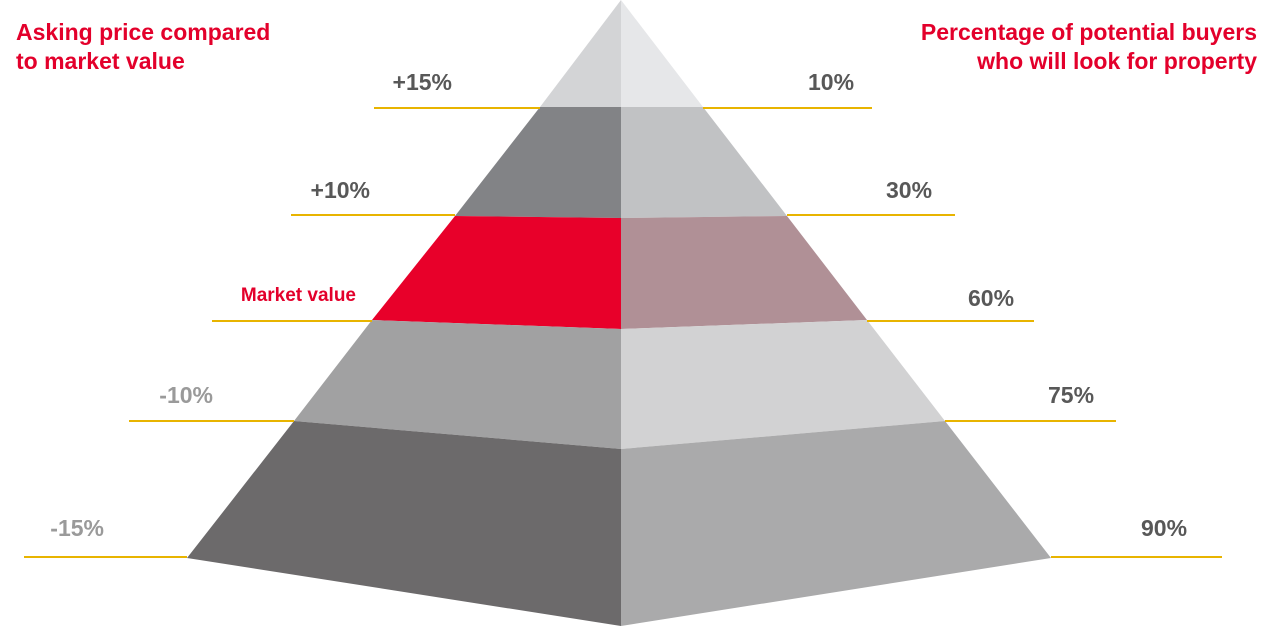 The width and height of the screenshot is (1280, 626). I want to click on buyers-label-tier-5: 90%, so click(1164, 528).